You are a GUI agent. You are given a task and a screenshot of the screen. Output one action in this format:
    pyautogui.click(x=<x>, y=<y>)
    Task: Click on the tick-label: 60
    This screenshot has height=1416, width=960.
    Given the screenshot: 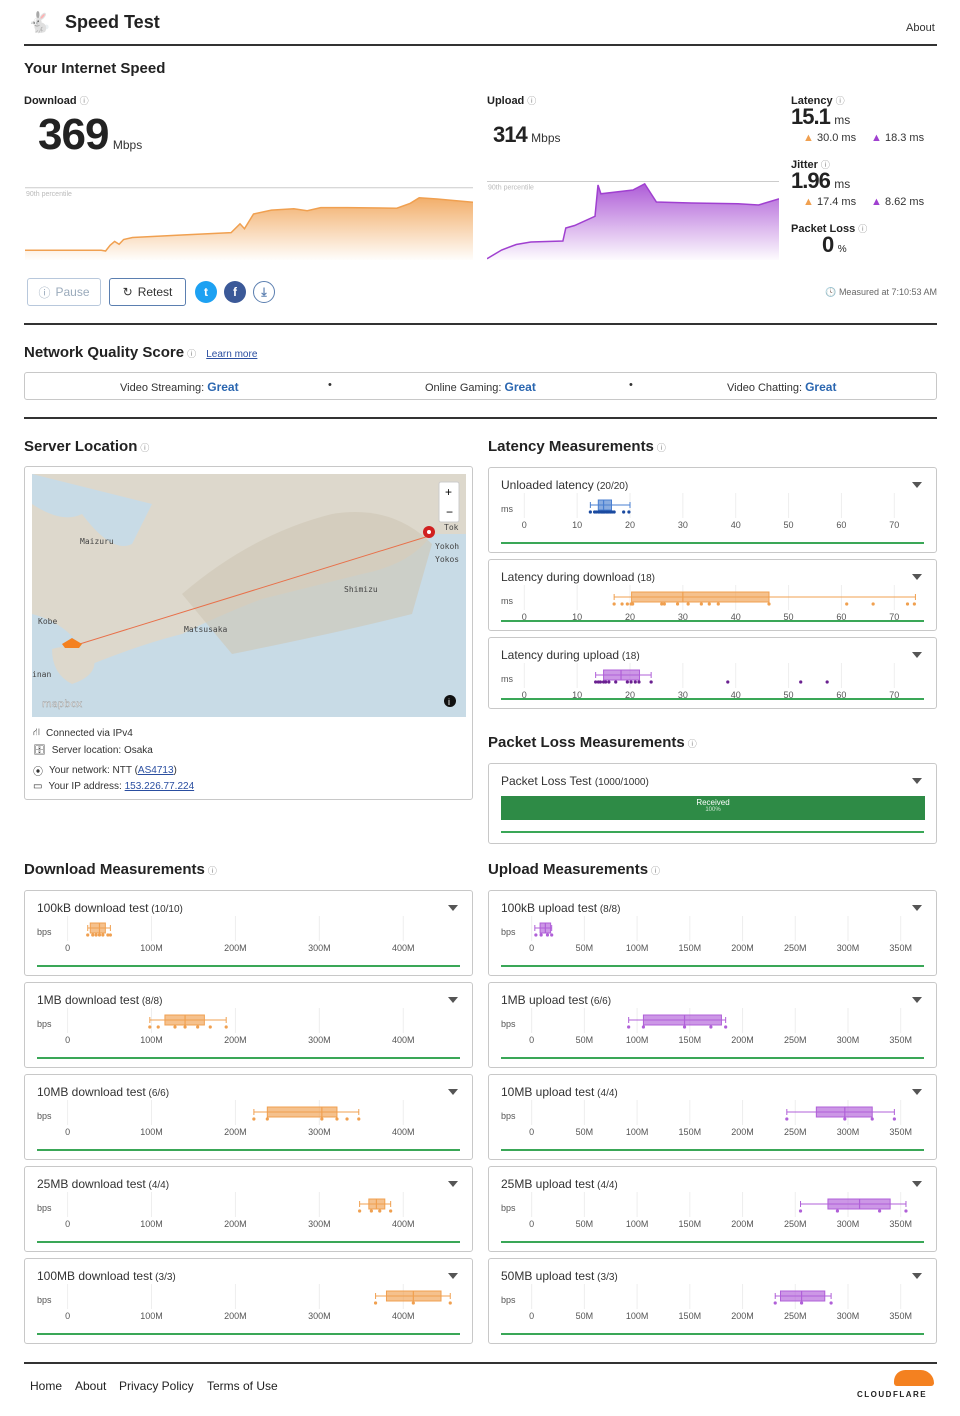 What is the action you would take?
    pyautogui.click(x=841, y=617)
    